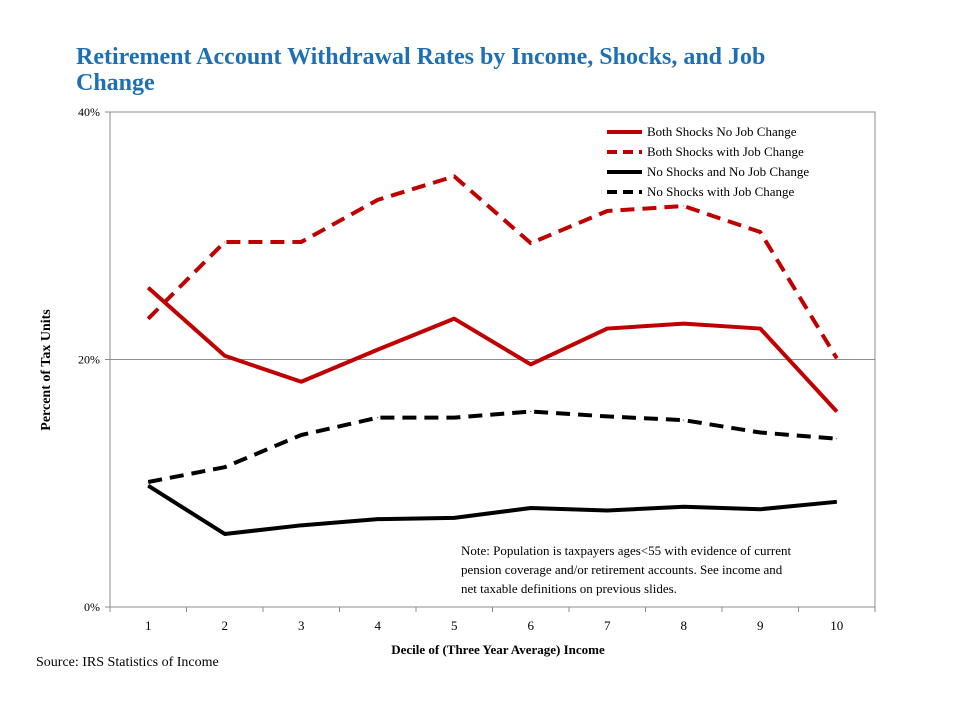 The image size is (960, 720). I want to click on x-tick-label: 3, so click(301, 625).